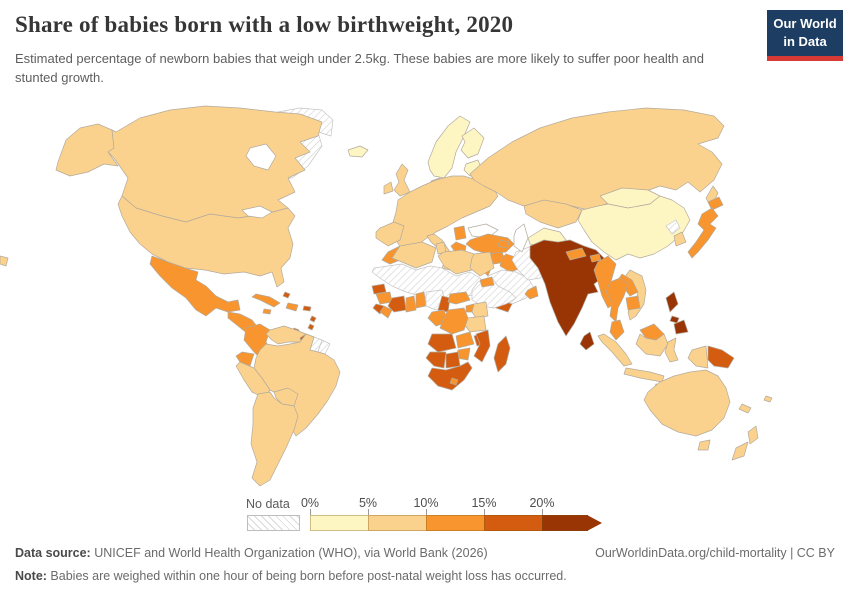 Image resolution: width=850 pixels, height=600 pixels. Describe the element at coordinates (521, 238) in the screenshot. I see `caspian-sea` at that location.